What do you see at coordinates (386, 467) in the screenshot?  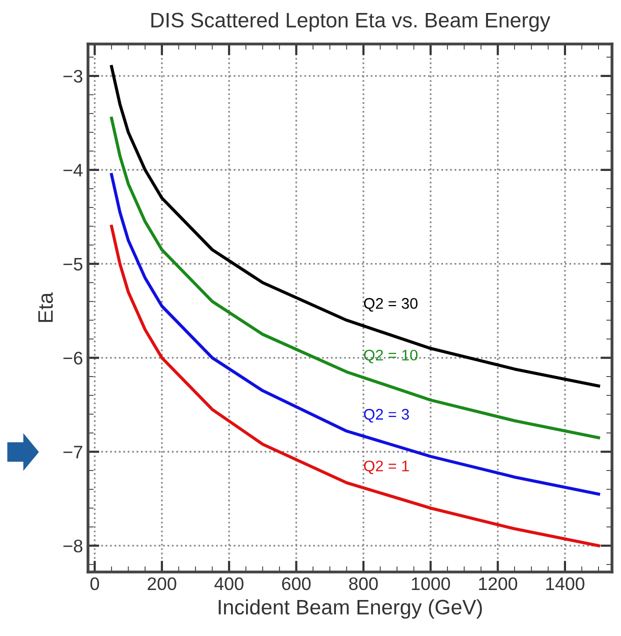 I see `series-label: Q2 = 1` at bounding box center [386, 467].